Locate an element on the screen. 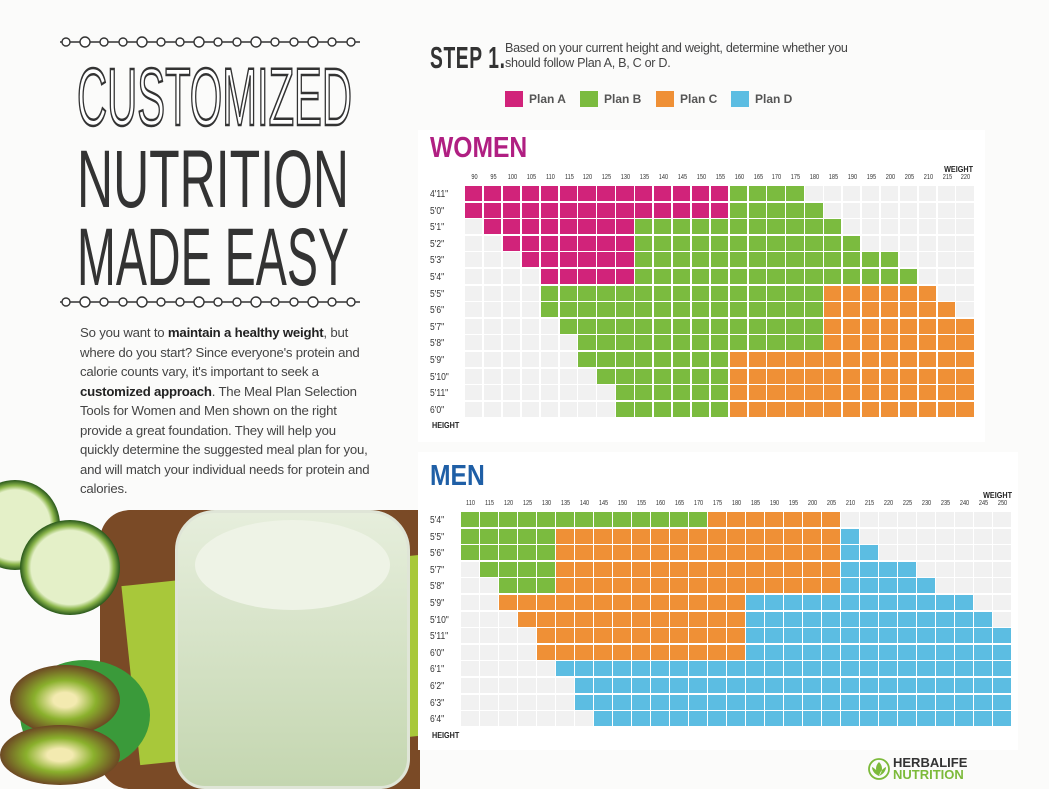  step-label: STEP 1. is located at coordinates (468, 57).